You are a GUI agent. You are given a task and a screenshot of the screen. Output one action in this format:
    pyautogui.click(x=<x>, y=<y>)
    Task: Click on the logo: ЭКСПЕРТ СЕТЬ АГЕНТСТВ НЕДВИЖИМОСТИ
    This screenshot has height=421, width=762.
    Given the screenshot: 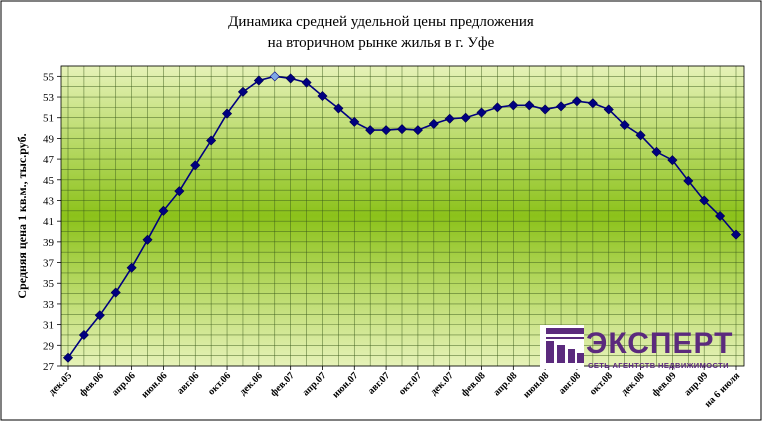 What is the action you would take?
    pyautogui.click(x=636, y=347)
    